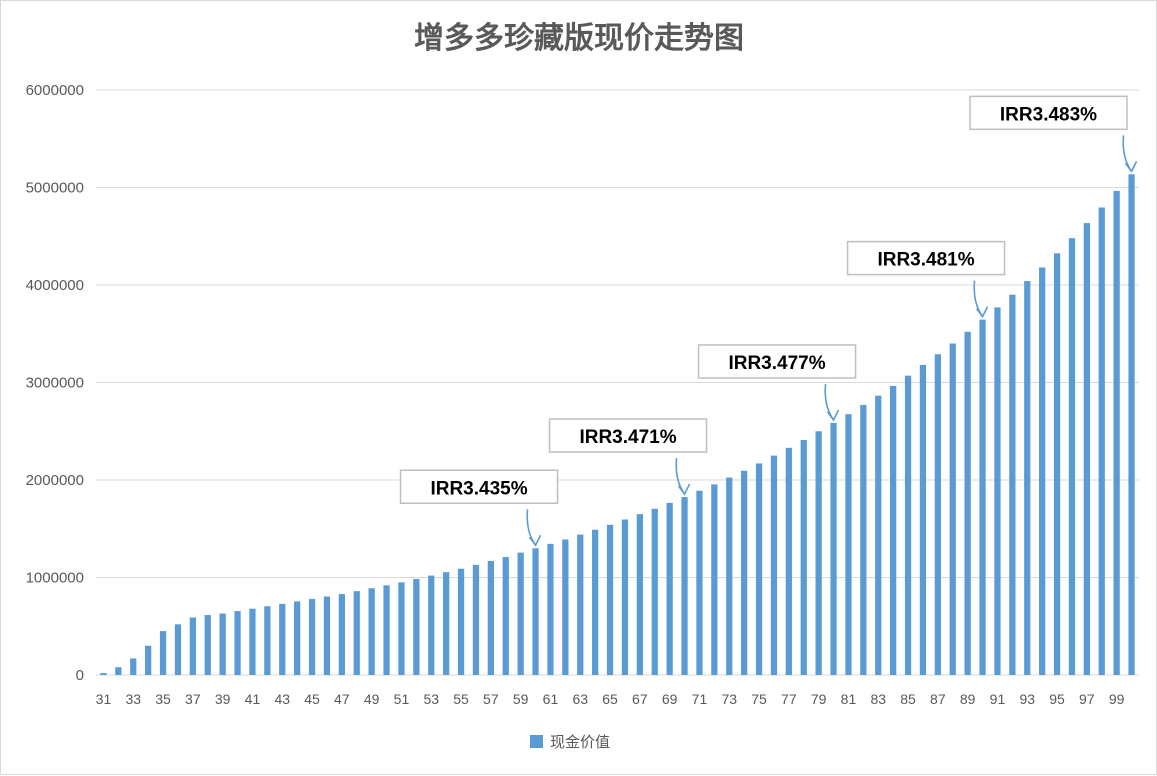 The image size is (1157, 776). What do you see at coordinates (1117, 699) in the screenshot?
I see `x-tick-label: 99` at bounding box center [1117, 699].